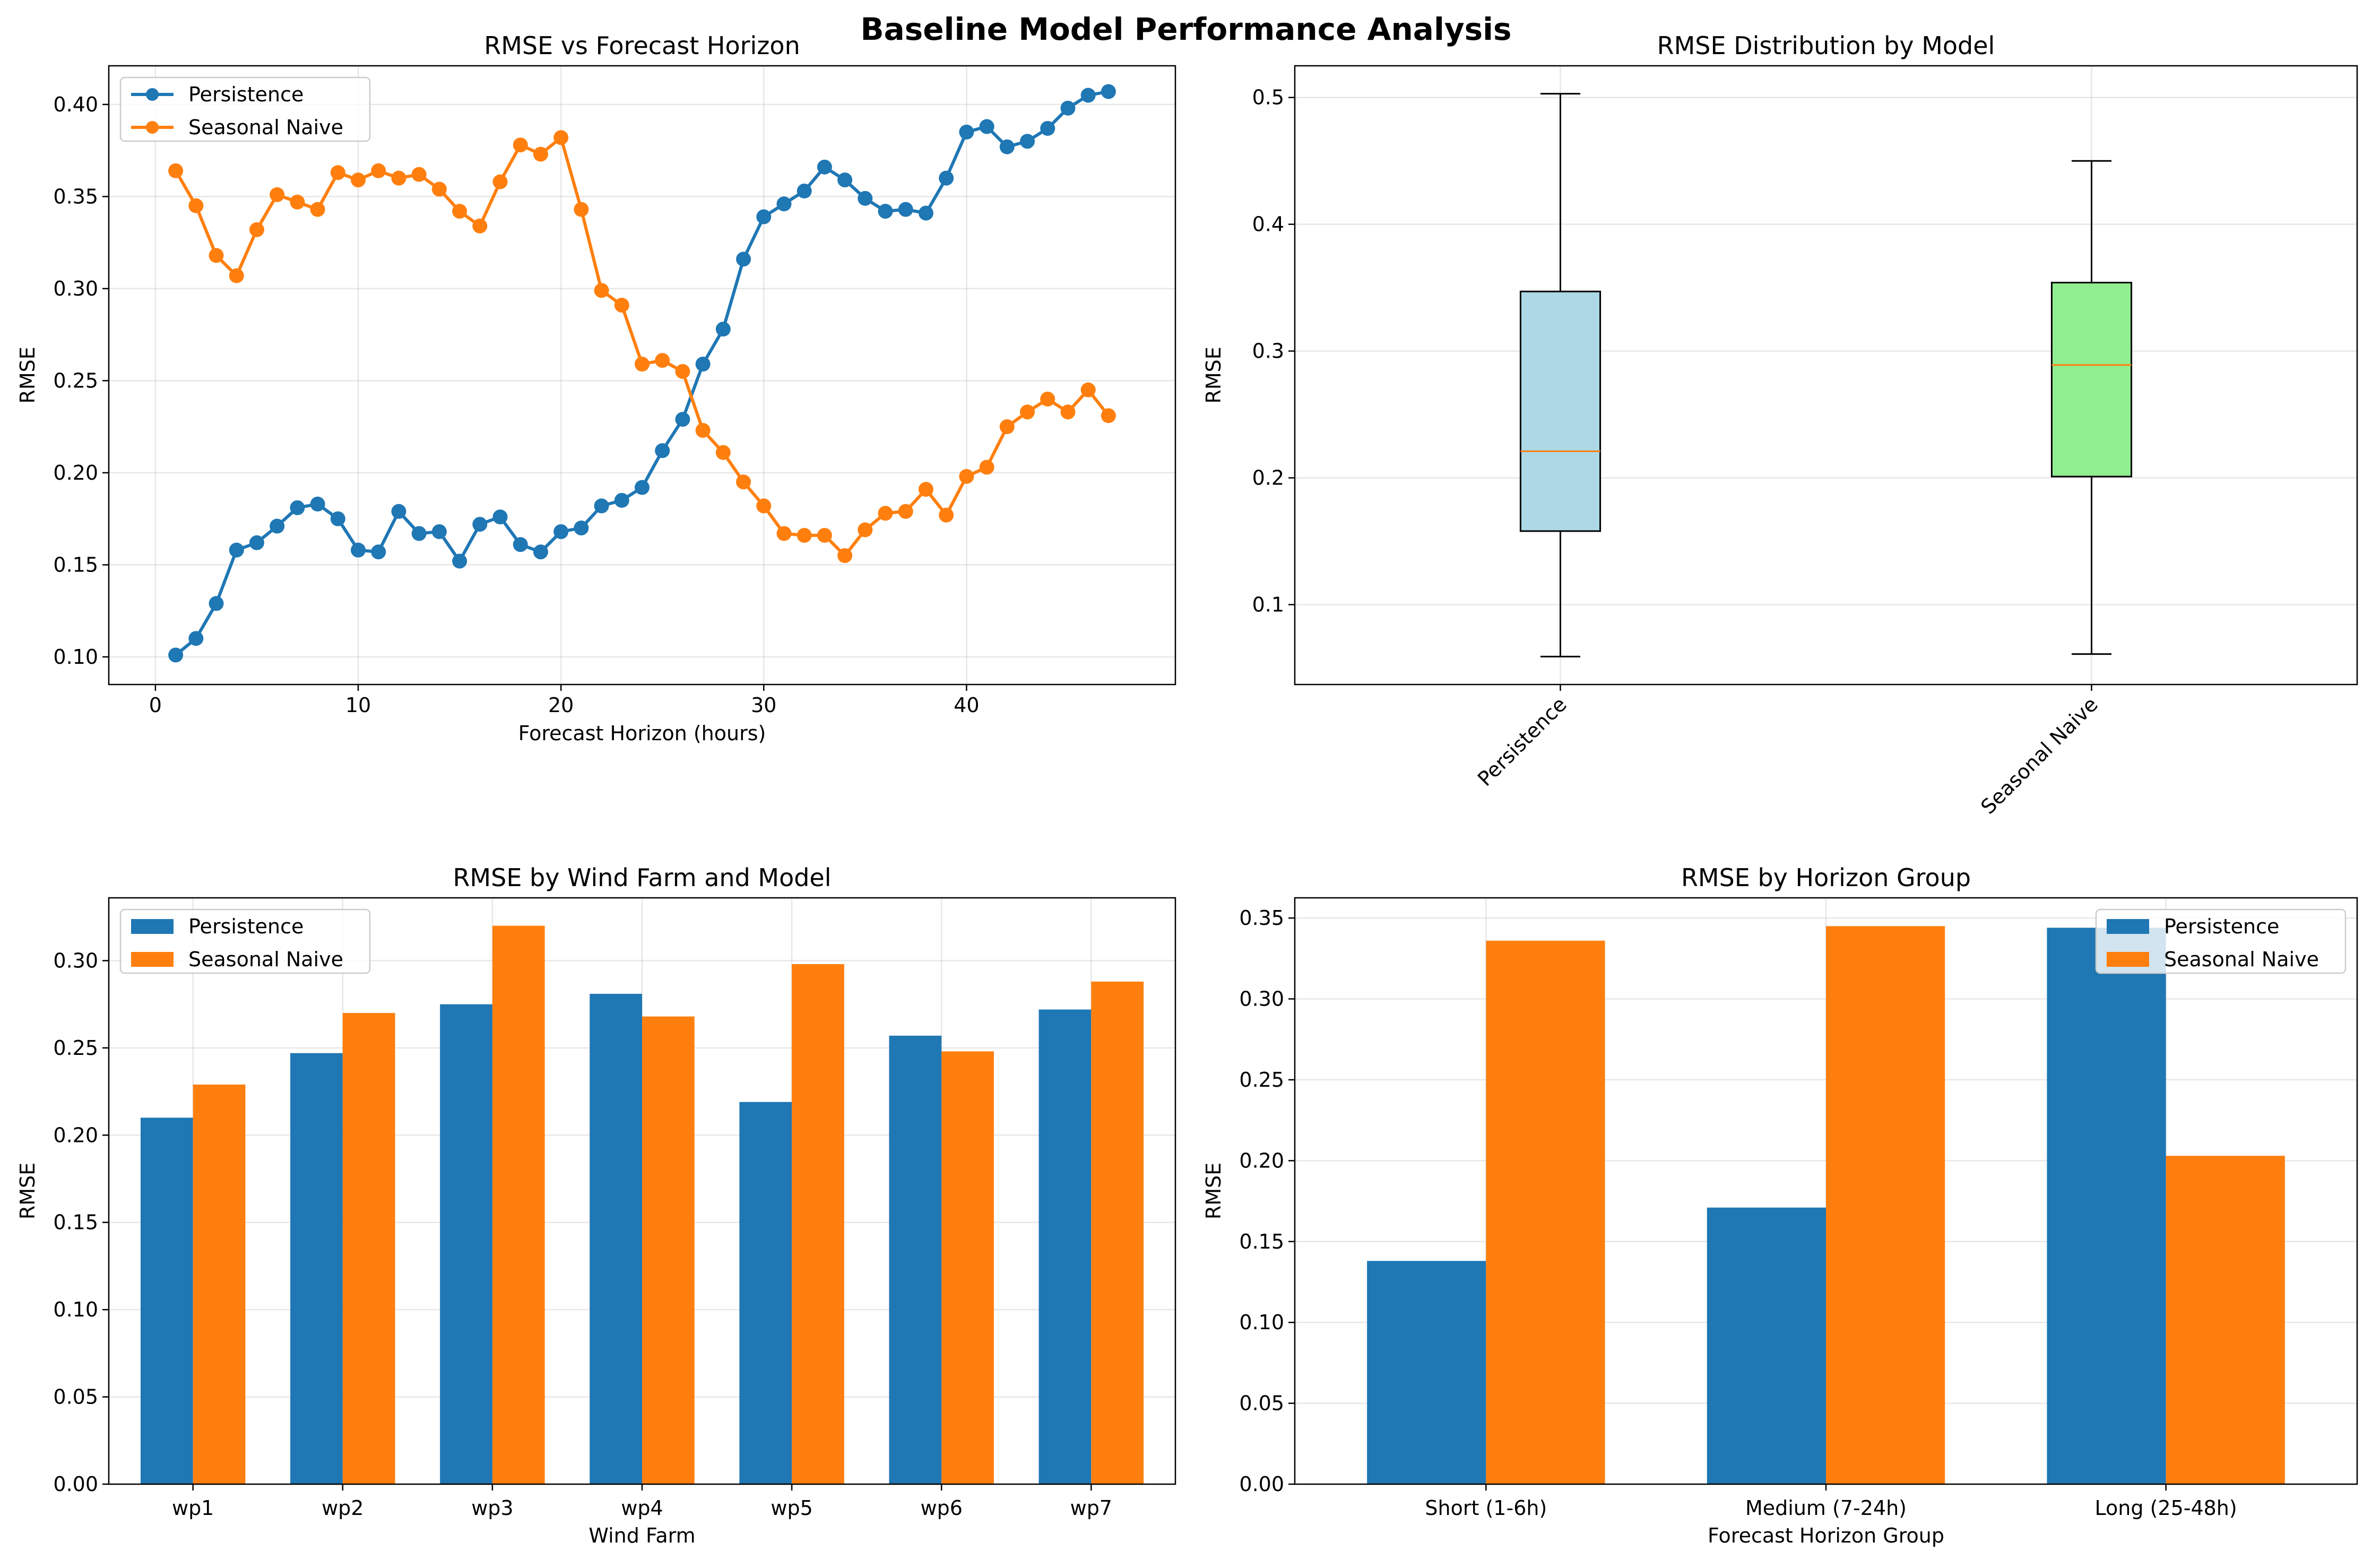 Image resolution: width=2372 pixels, height=1568 pixels. Describe the element at coordinates (1826, 877) in the screenshot. I see `chart-title: RMSE by Horizon Group` at that location.